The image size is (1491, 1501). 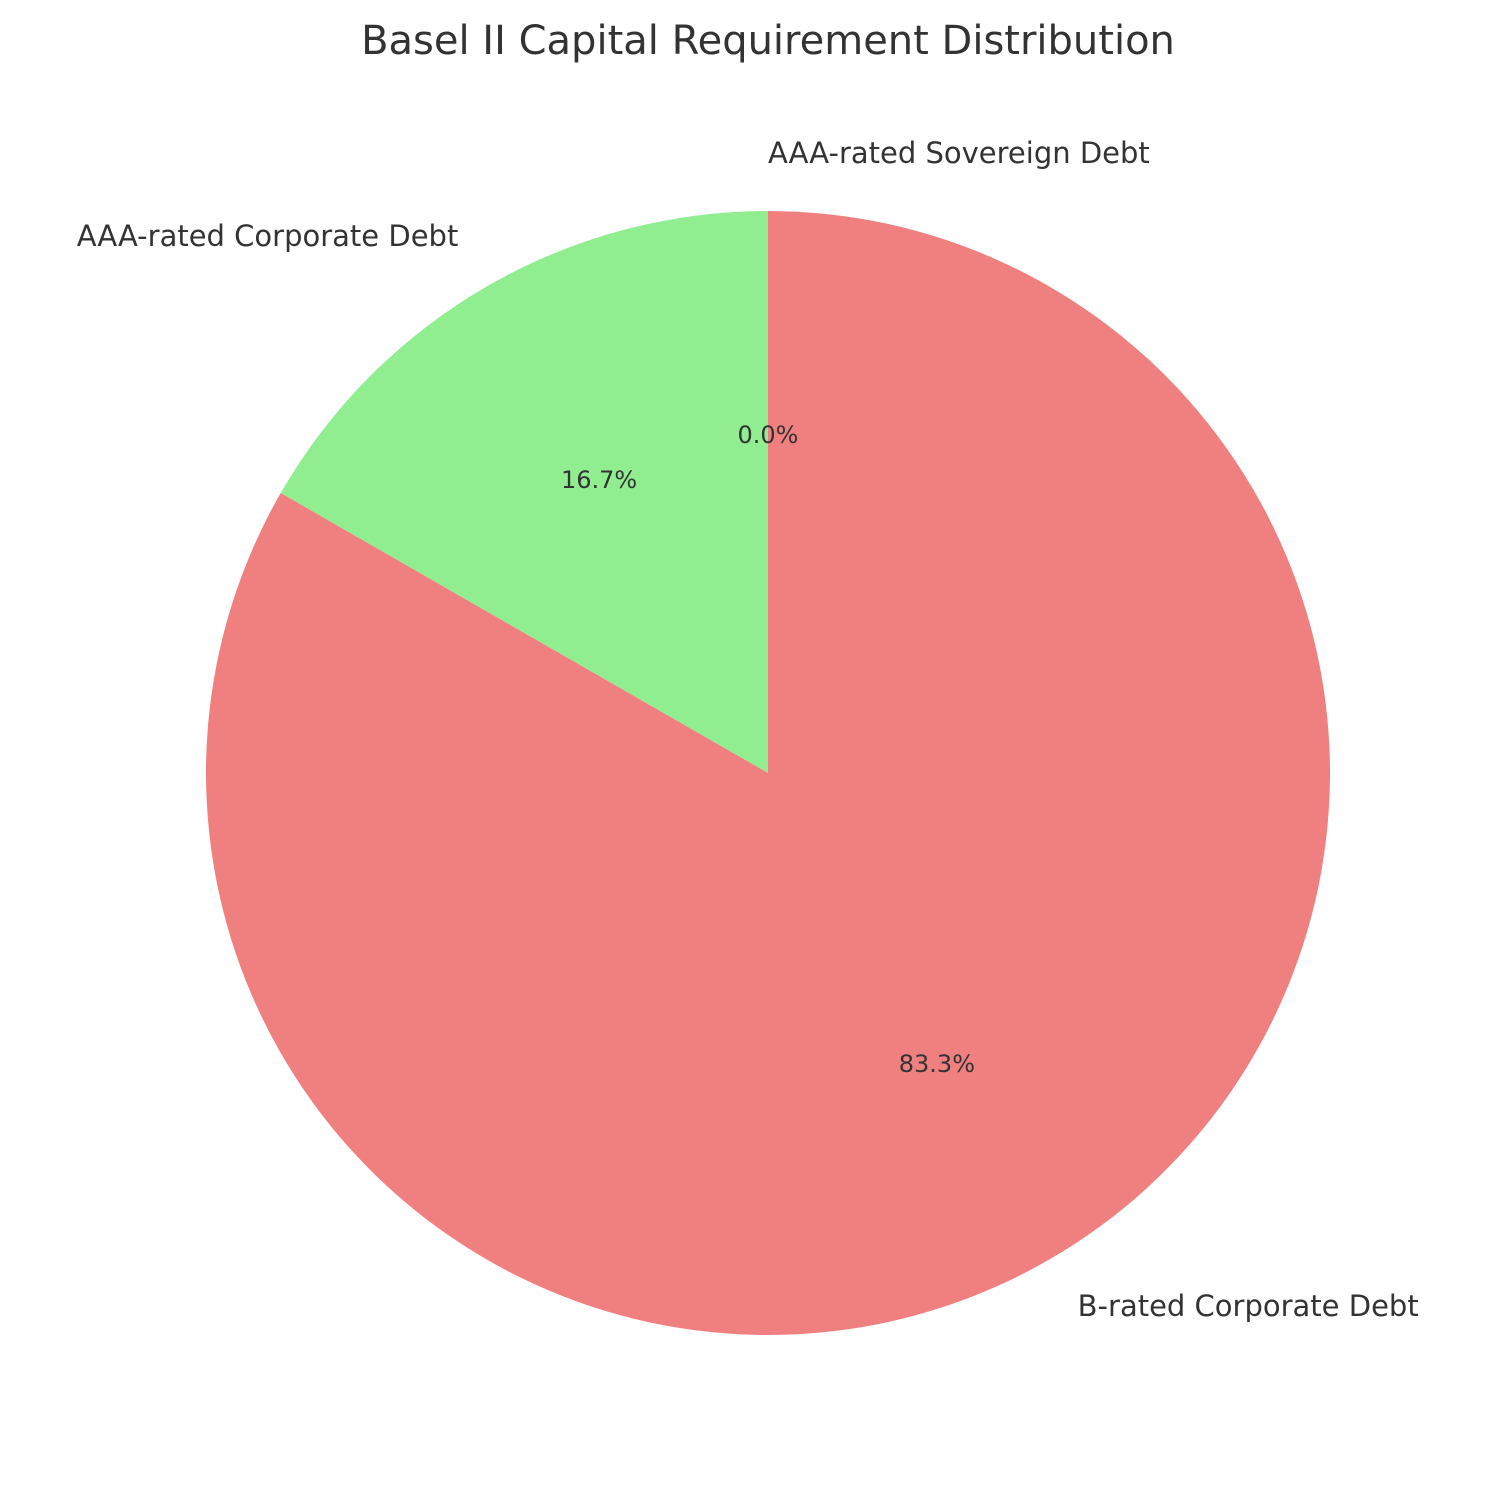 What do you see at coordinates (937, 1064) in the screenshot?
I see `slice-percent-b-rated-corporate-debt: 83.3%` at bounding box center [937, 1064].